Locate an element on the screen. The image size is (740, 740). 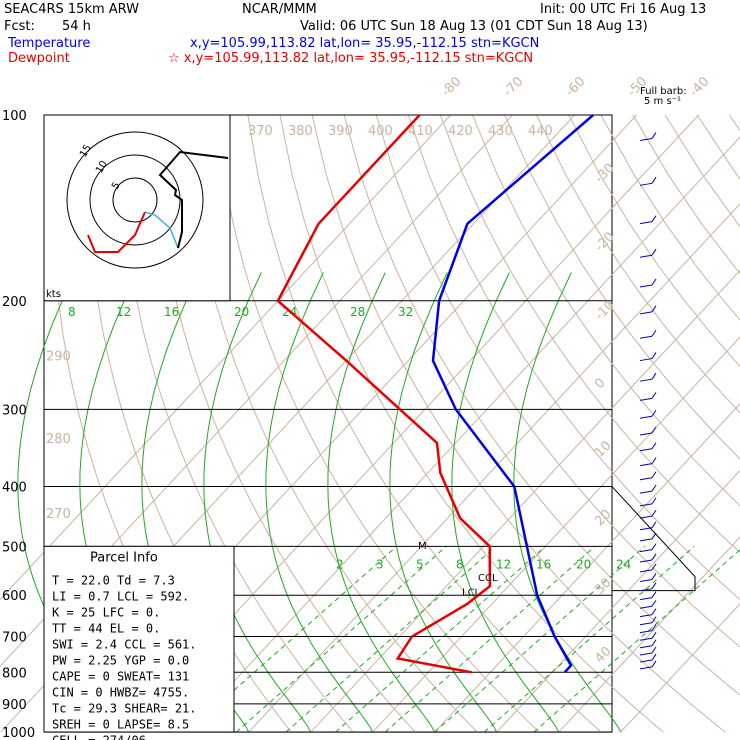
pressure-tick-label: 400 is located at coordinates (14, 488).